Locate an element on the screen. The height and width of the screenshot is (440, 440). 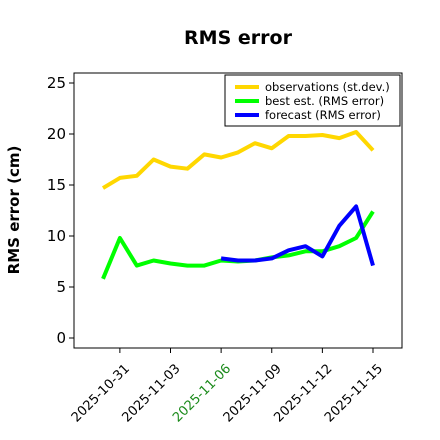
legend-label-1: observations (st.dev.) is located at coordinates (327, 87).